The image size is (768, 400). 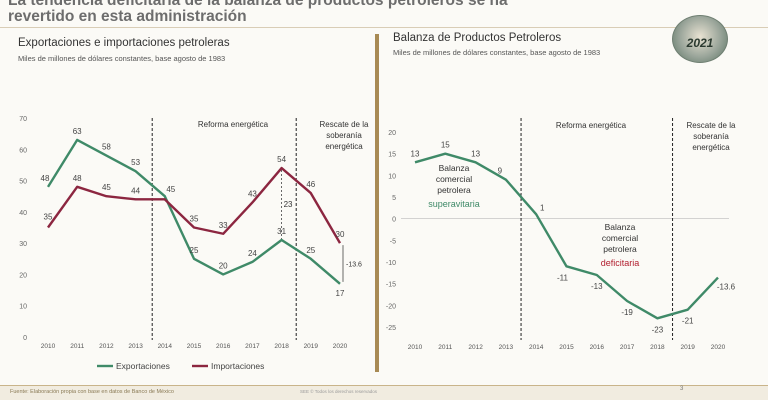 I want to click on data-label-balanza: -11, so click(x=563, y=277).